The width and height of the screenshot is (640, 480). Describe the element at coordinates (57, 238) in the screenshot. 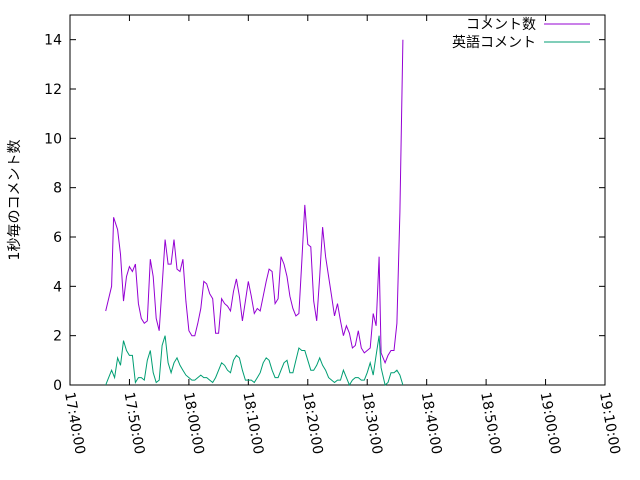

I see `y-tick-label: 6` at that location.